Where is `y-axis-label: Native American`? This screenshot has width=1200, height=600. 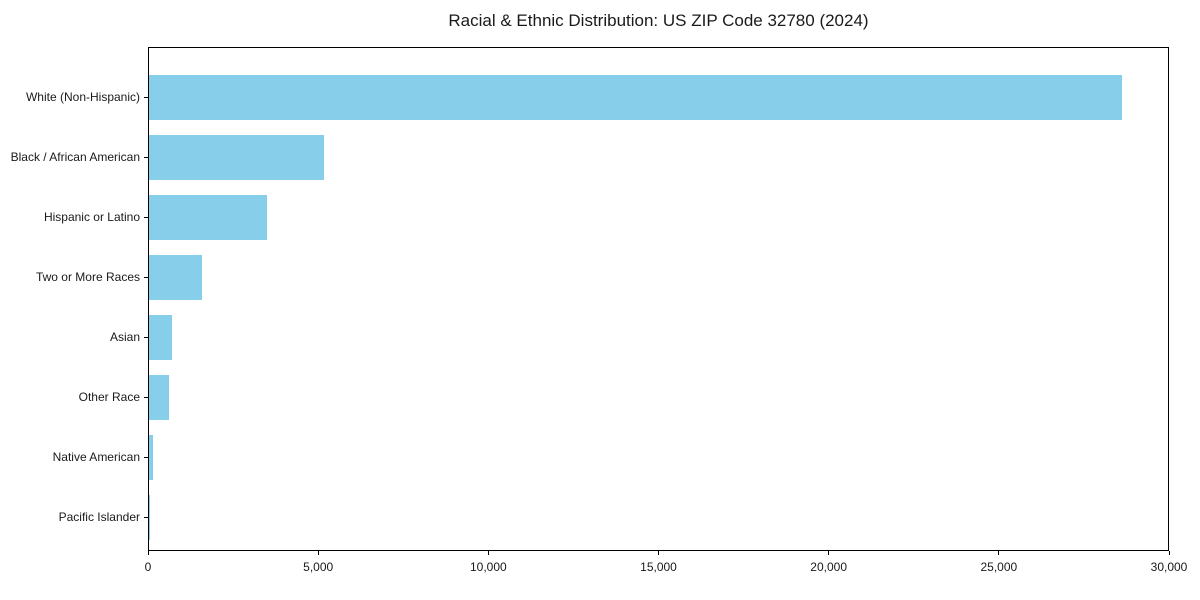
y-axis-label: Native American is located at coordinates (96, 456).